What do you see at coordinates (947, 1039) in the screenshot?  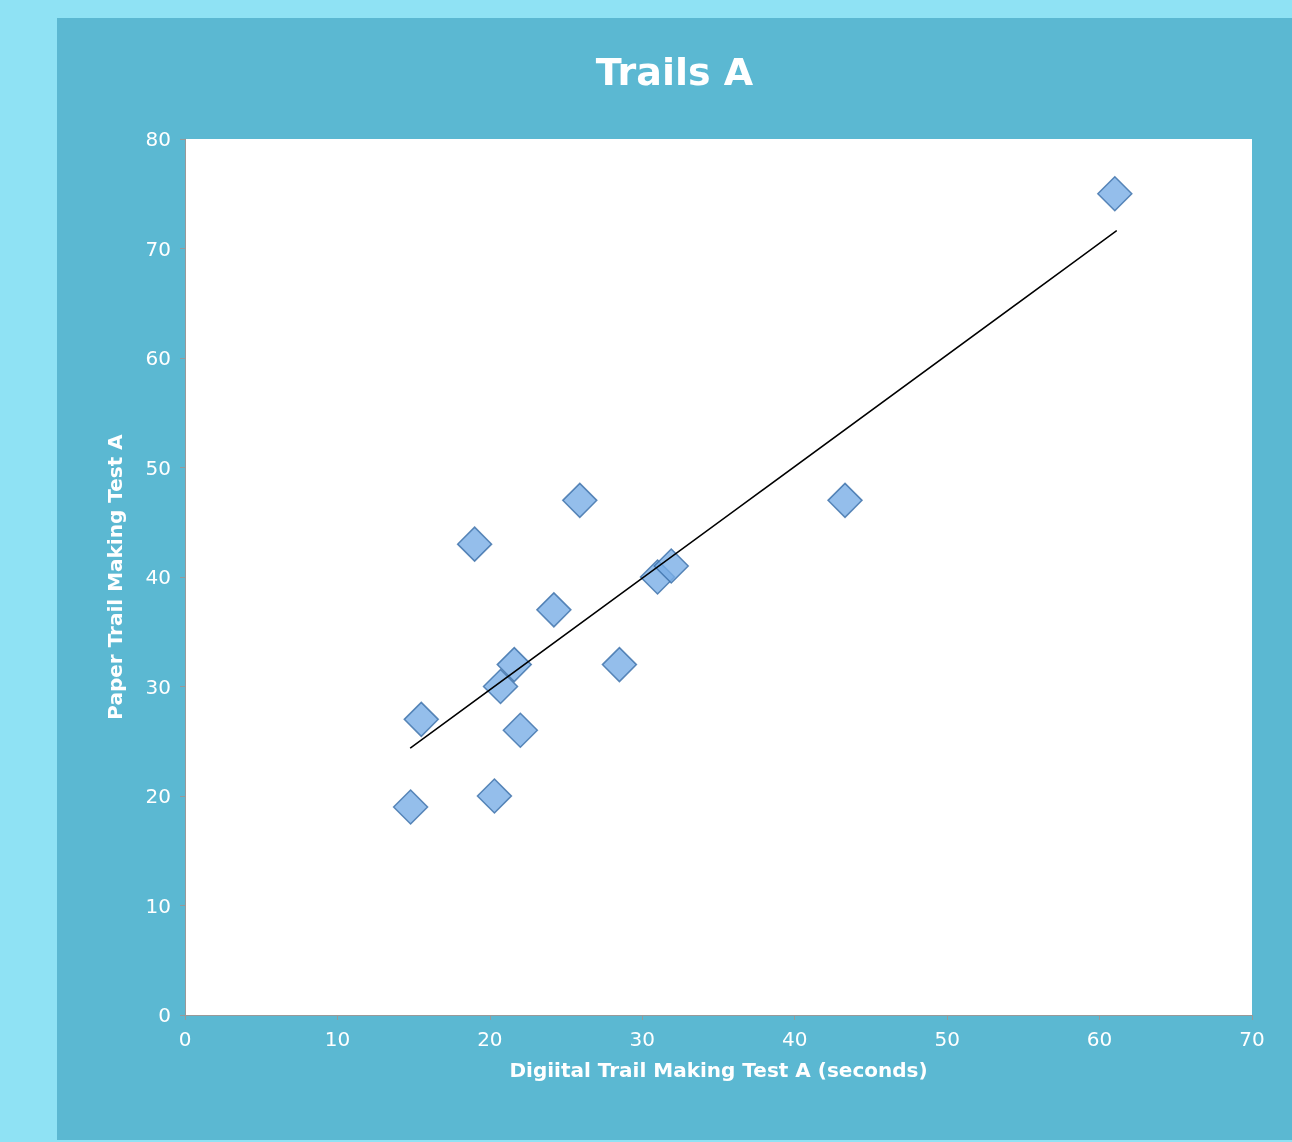 I see `x-tick-label: 50` at bounding box center [947, 1039].